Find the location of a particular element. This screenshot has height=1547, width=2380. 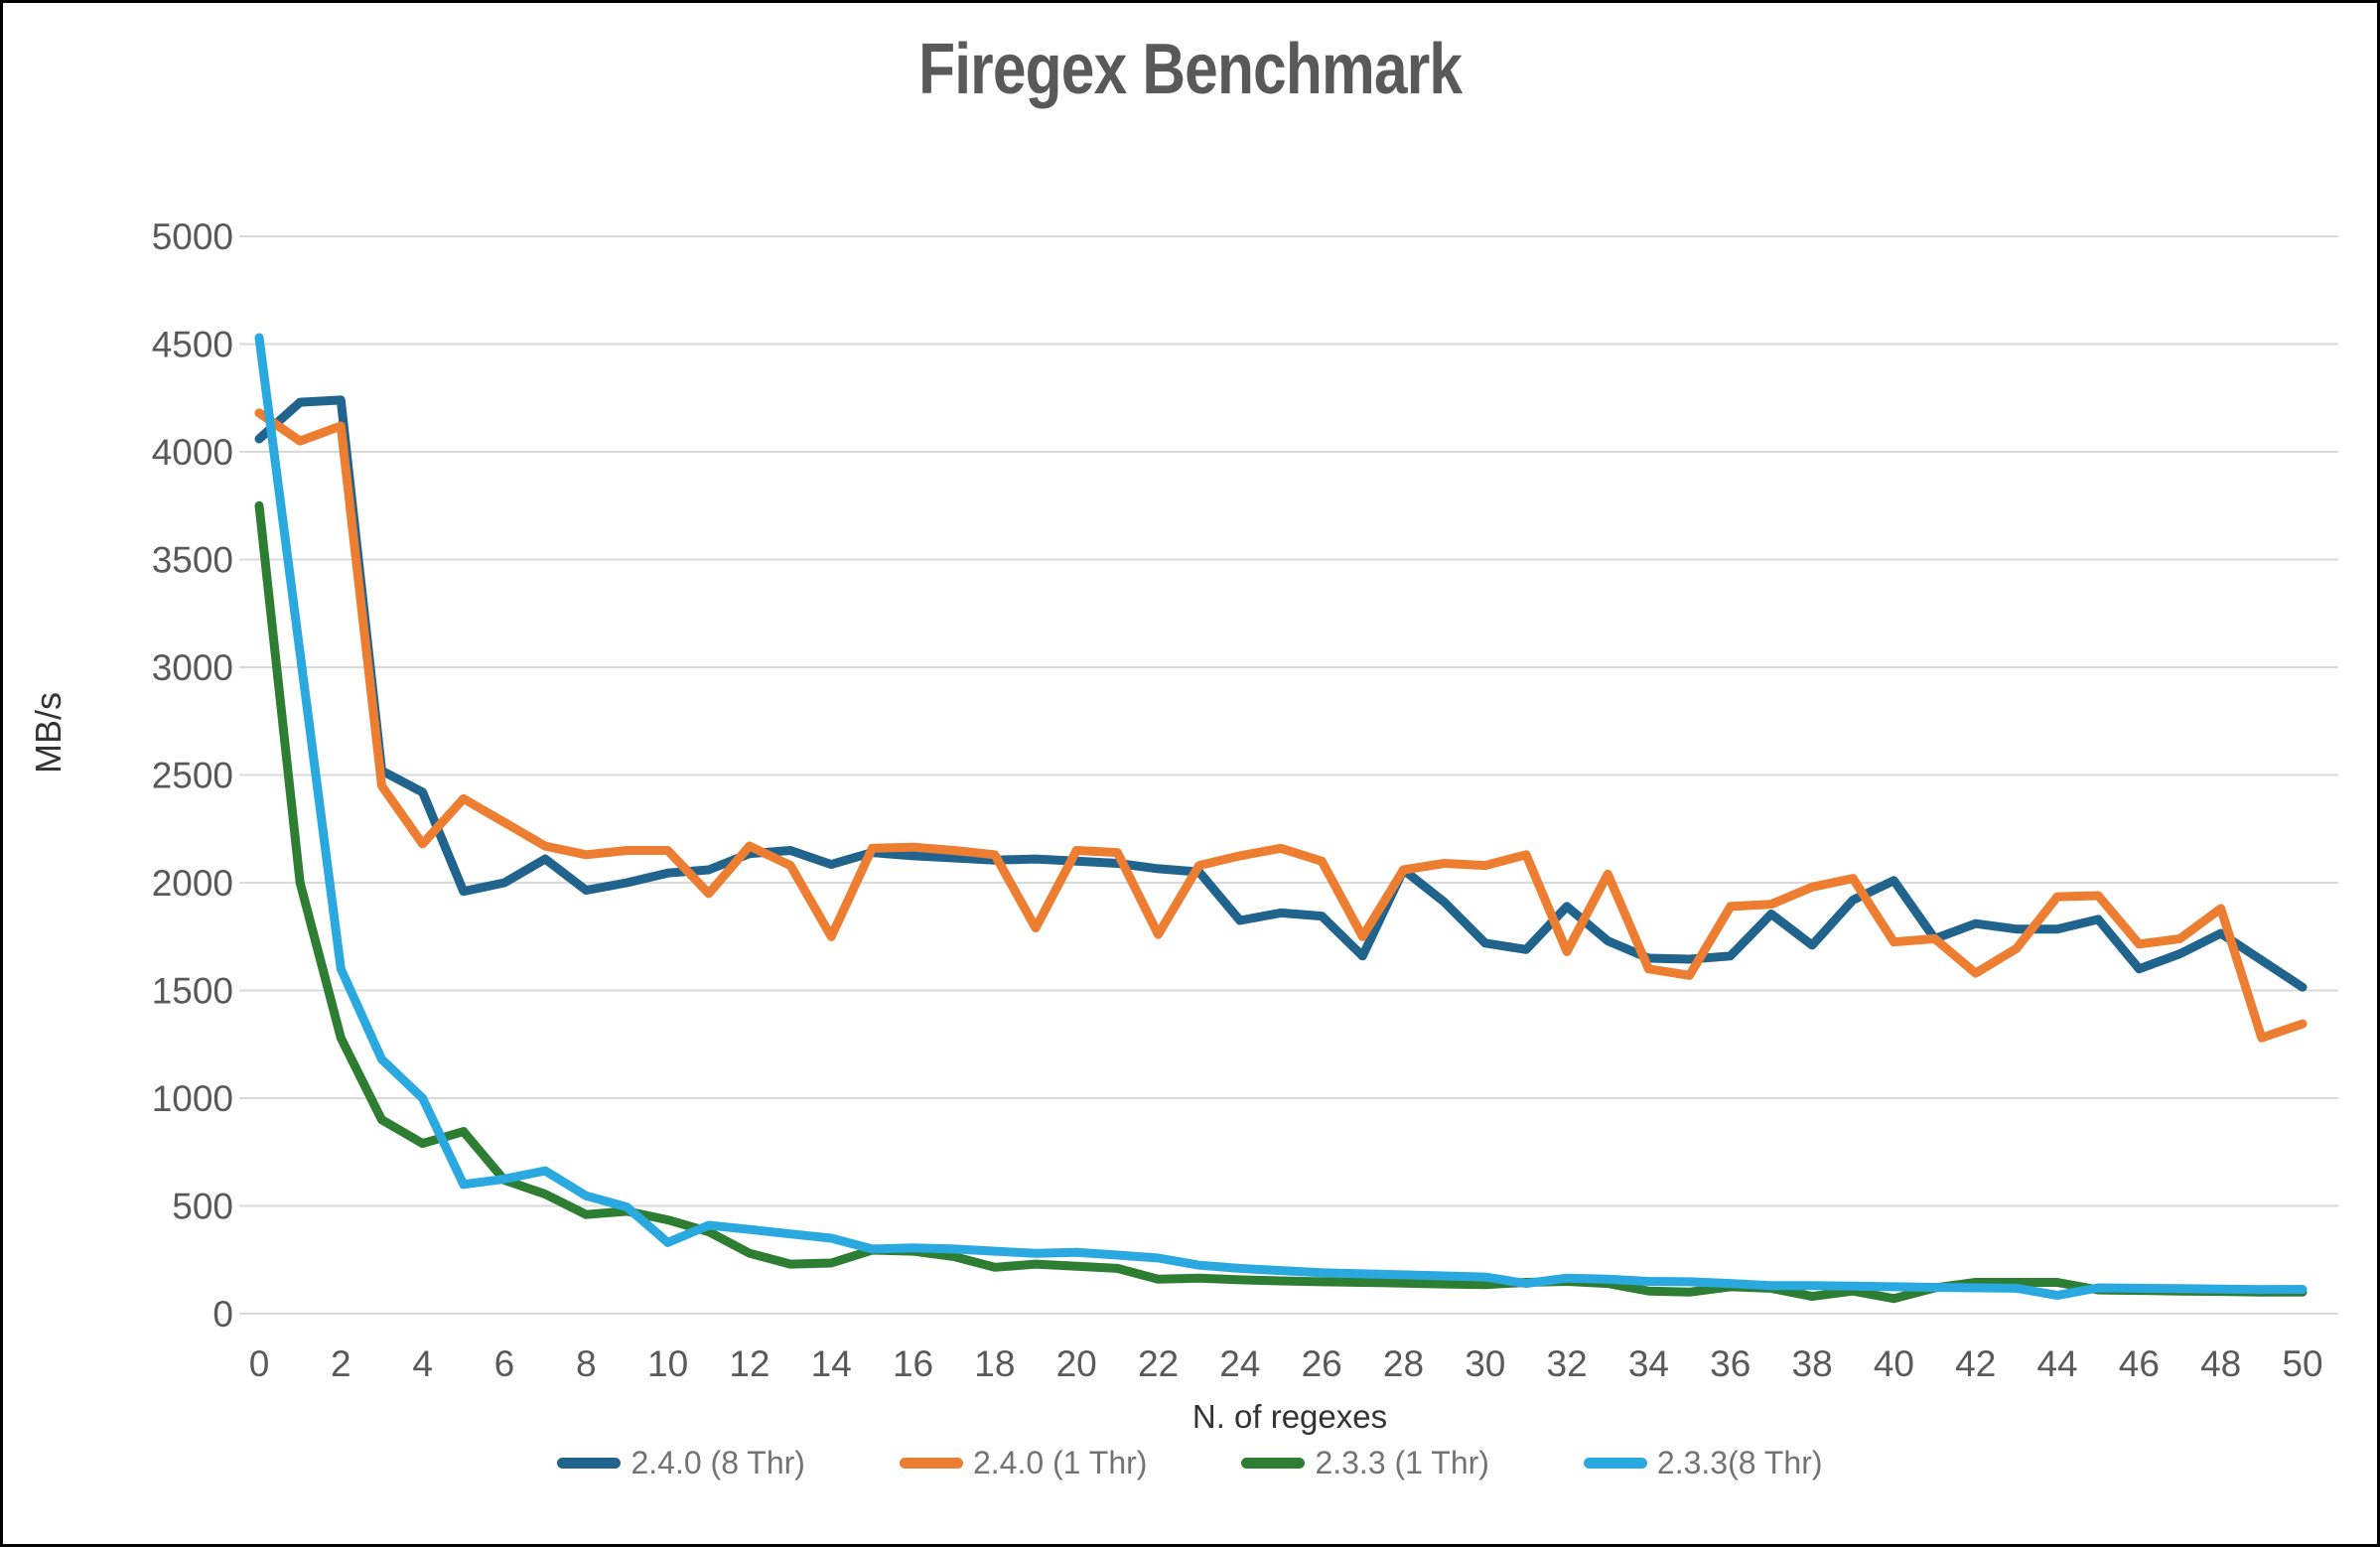

x-tick-label: 20 is located at coordinates (1076, 1363).